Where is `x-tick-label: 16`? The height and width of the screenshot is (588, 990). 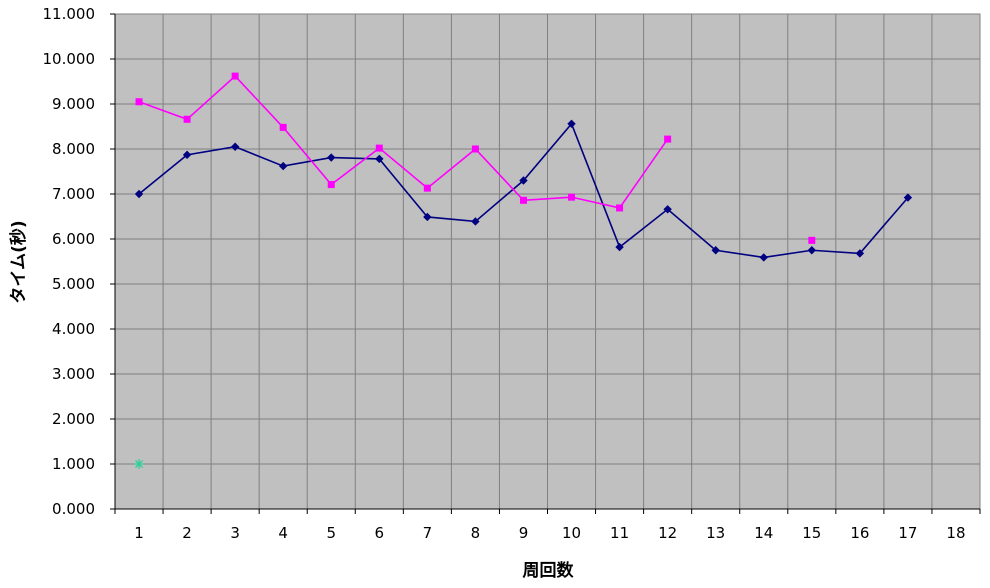 x-tick-label: 16 is located at coordinates (859, 533).